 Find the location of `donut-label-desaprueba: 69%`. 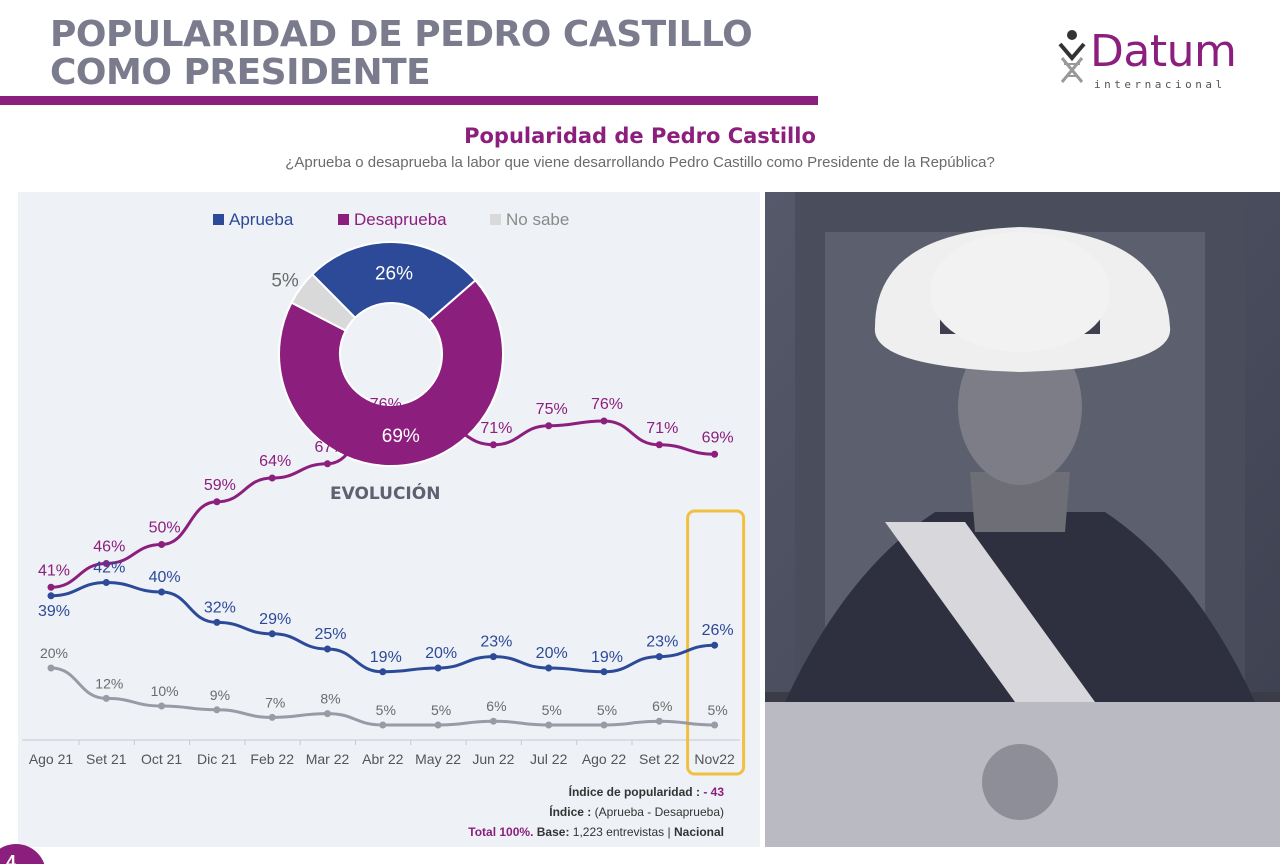

donut-label-desaprueba: 69% is located at coordinates (401, 436).